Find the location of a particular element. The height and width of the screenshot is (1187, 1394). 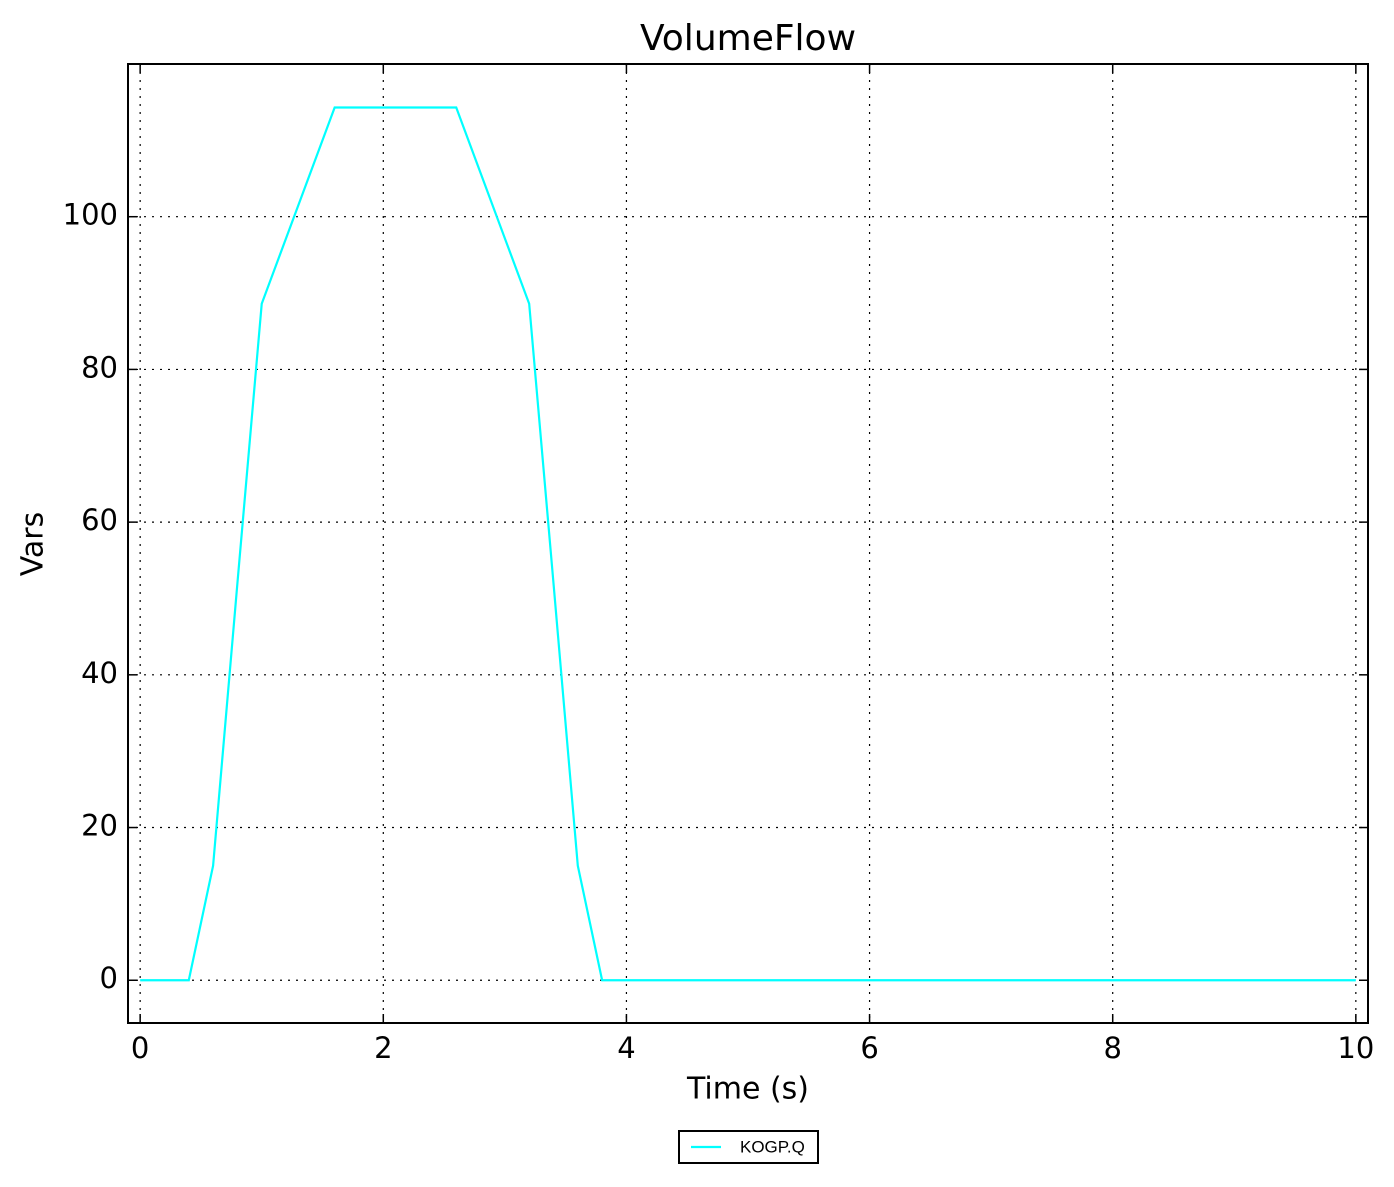

x-axis-label: Time (s) is located at coordinates (747, 1089).